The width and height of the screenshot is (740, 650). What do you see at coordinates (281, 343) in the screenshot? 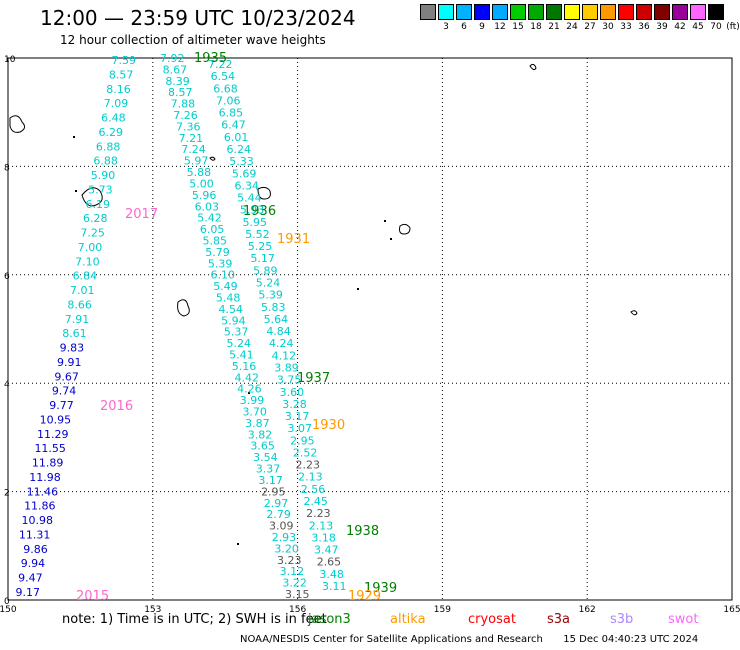
I see `right-track-value: 4.24` at bounding box center [281, 343].